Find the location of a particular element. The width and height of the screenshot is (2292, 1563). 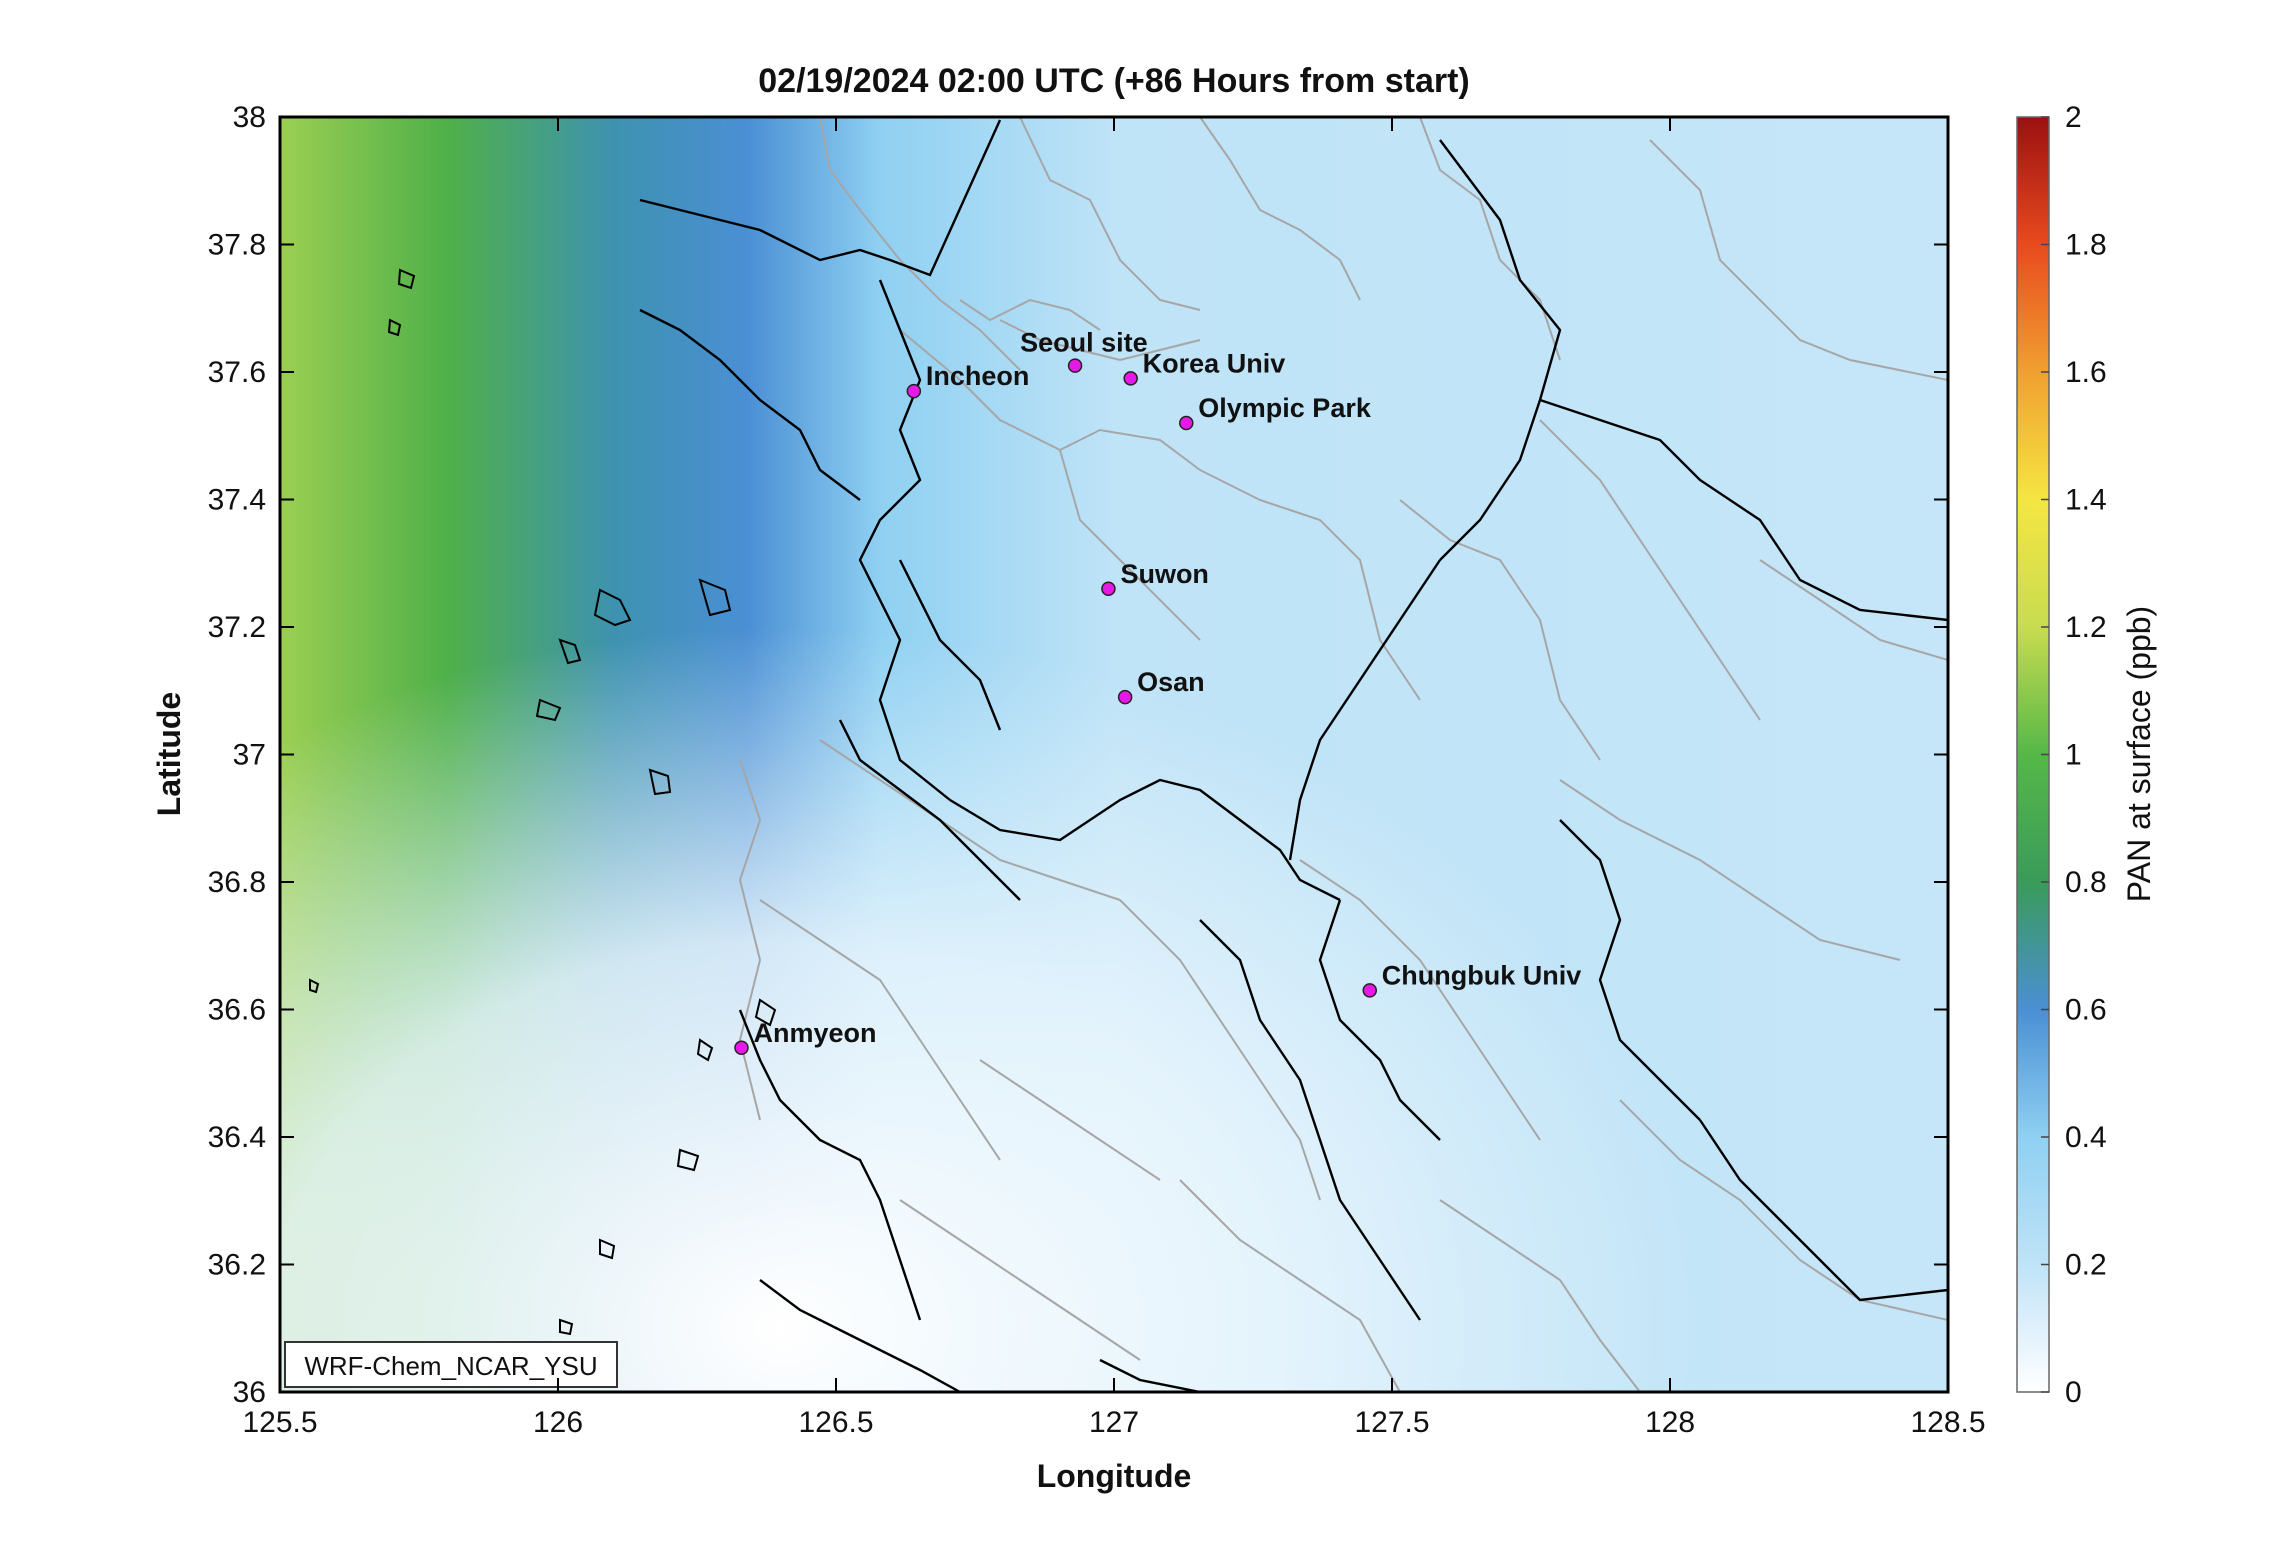

x-tick-label: 125.5 is located at coordinates (279, 1422).